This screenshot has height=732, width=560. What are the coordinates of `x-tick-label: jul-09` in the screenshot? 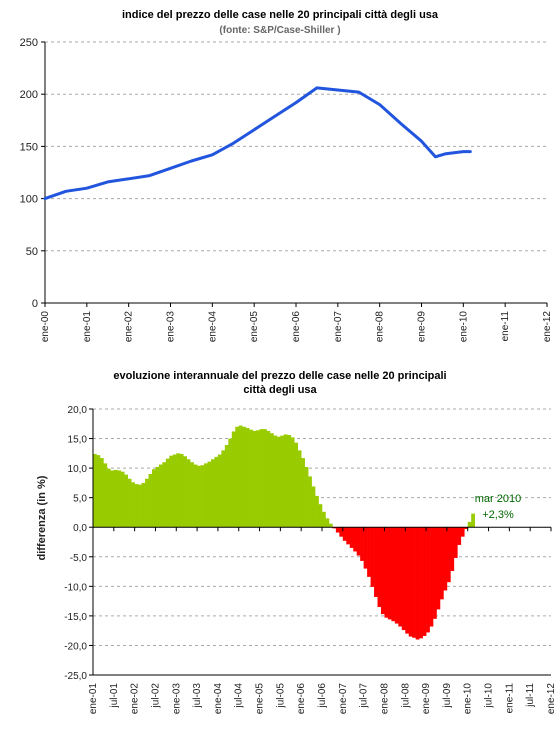 It's located at (447, 696).